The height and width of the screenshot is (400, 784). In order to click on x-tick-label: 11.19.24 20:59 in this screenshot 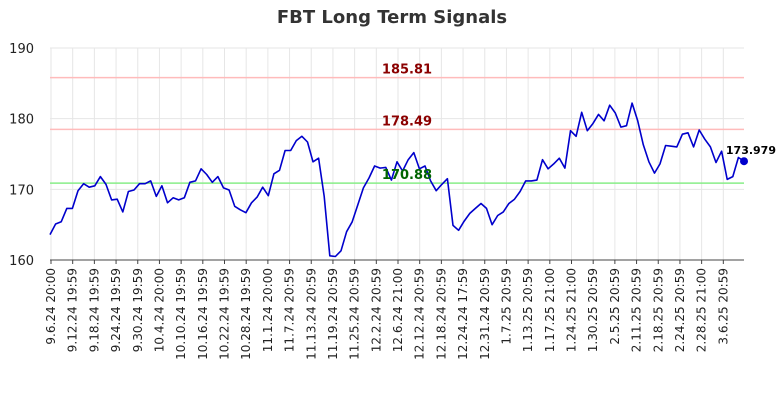, I will do `click(333, 314)`.